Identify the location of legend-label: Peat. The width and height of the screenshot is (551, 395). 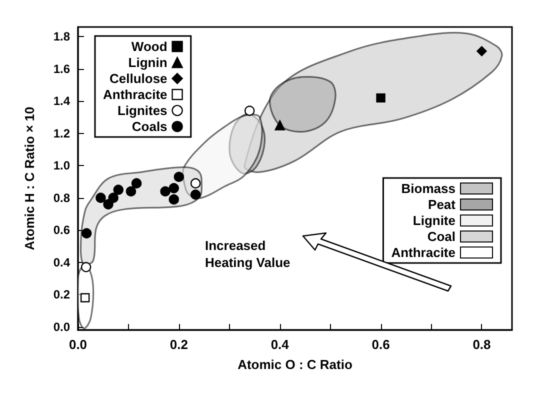
(442, 204).